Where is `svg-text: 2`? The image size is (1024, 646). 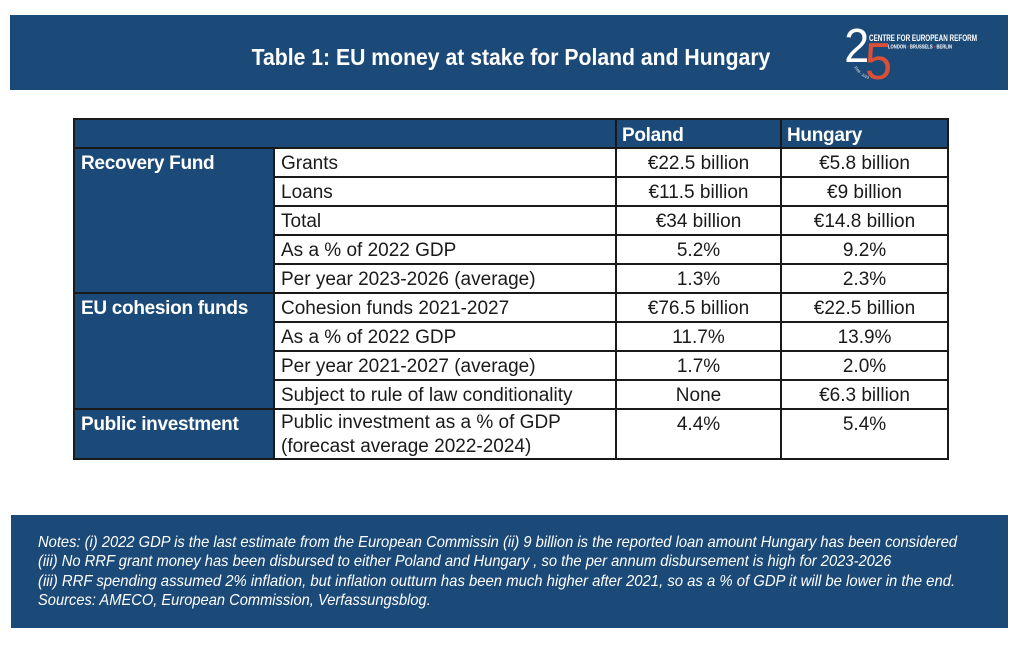 svg-text: 2 is located at coordinates (856, 46).